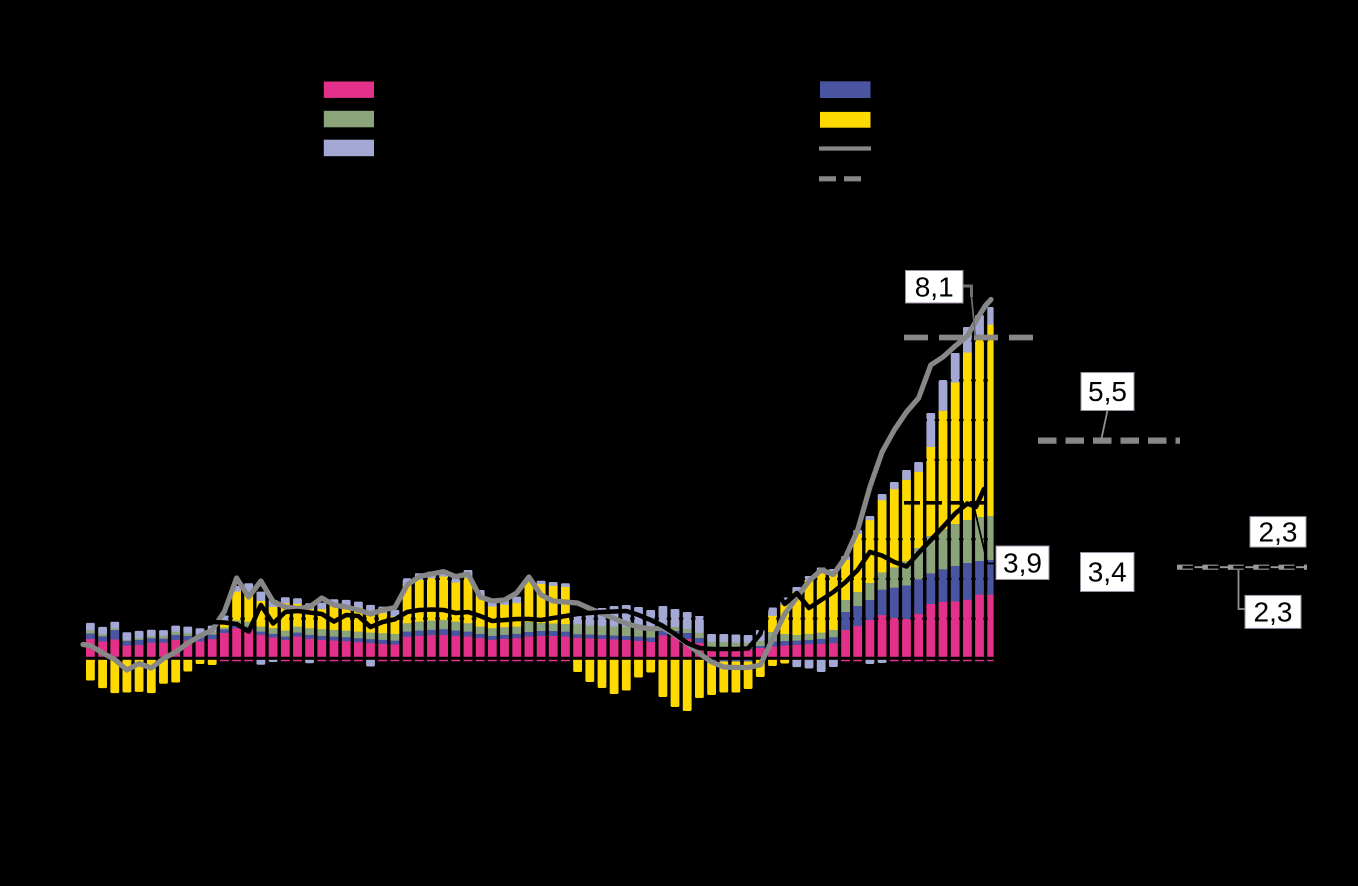 The width and height of the screenshot is (1358, 886). What do you see at coordinates (934, 286) in the screenshot?
I see `svg-text: 8,1` at bounding box center [934, 286].